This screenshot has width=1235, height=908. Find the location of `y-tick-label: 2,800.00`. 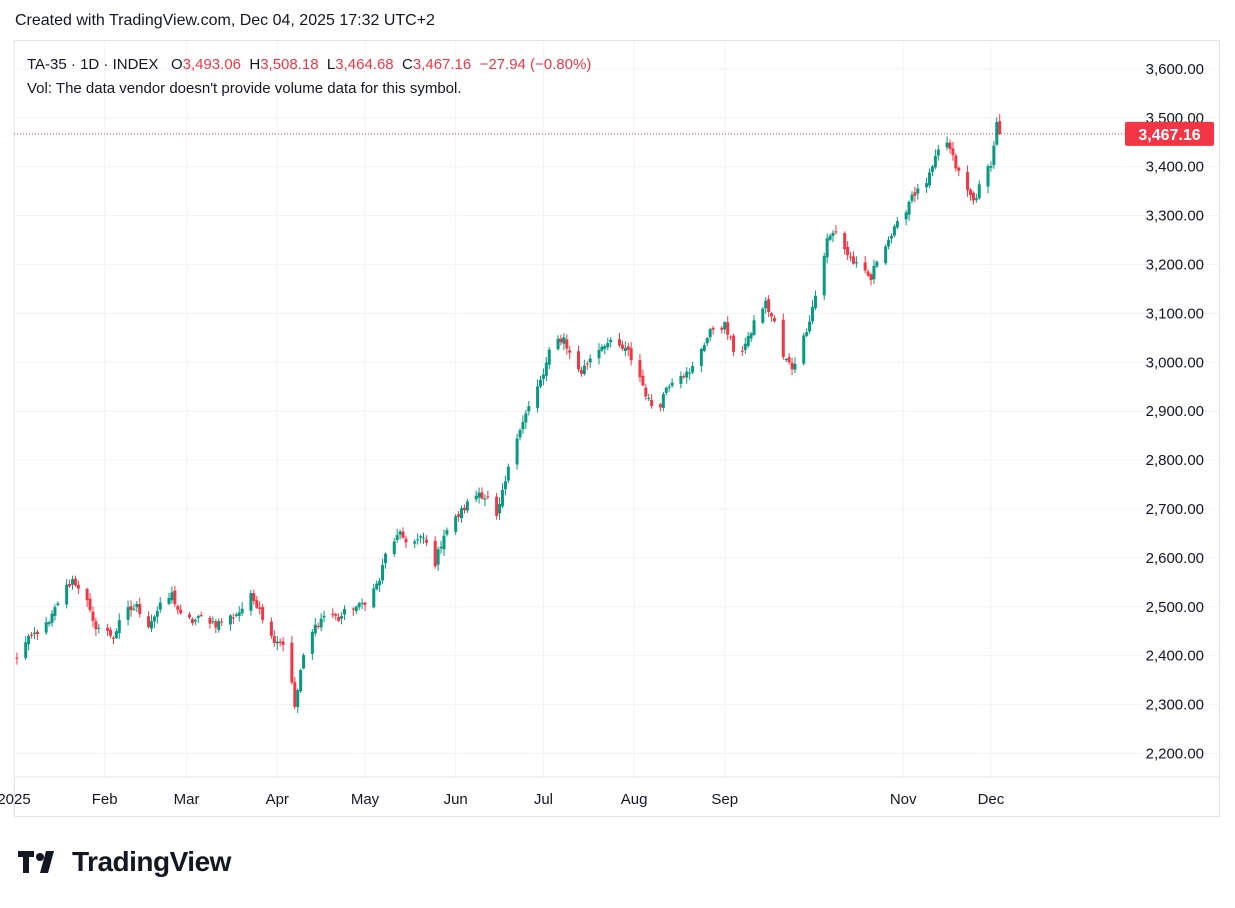

y-tick-label: 2,800.00 is located at coordinates (1175, 460).